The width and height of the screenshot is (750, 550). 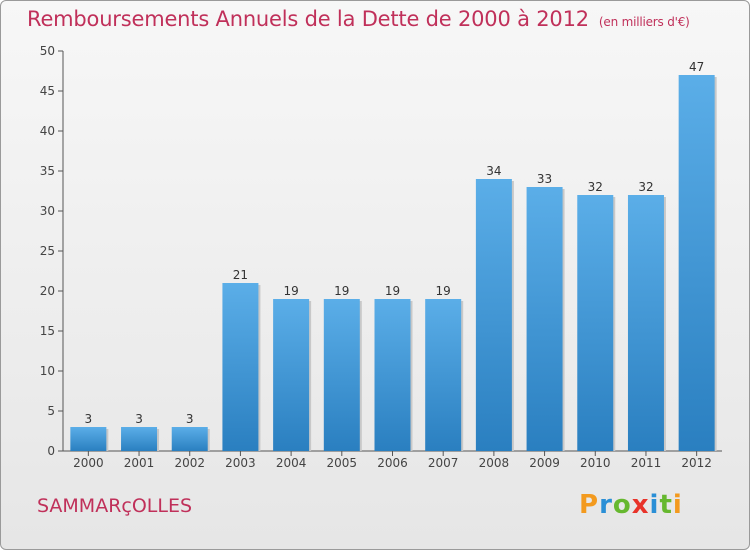 What do you see at coordinates (595, 463) in the screenshot?
I see `x-tick-label: 2010` at bounding box center [595, 463].